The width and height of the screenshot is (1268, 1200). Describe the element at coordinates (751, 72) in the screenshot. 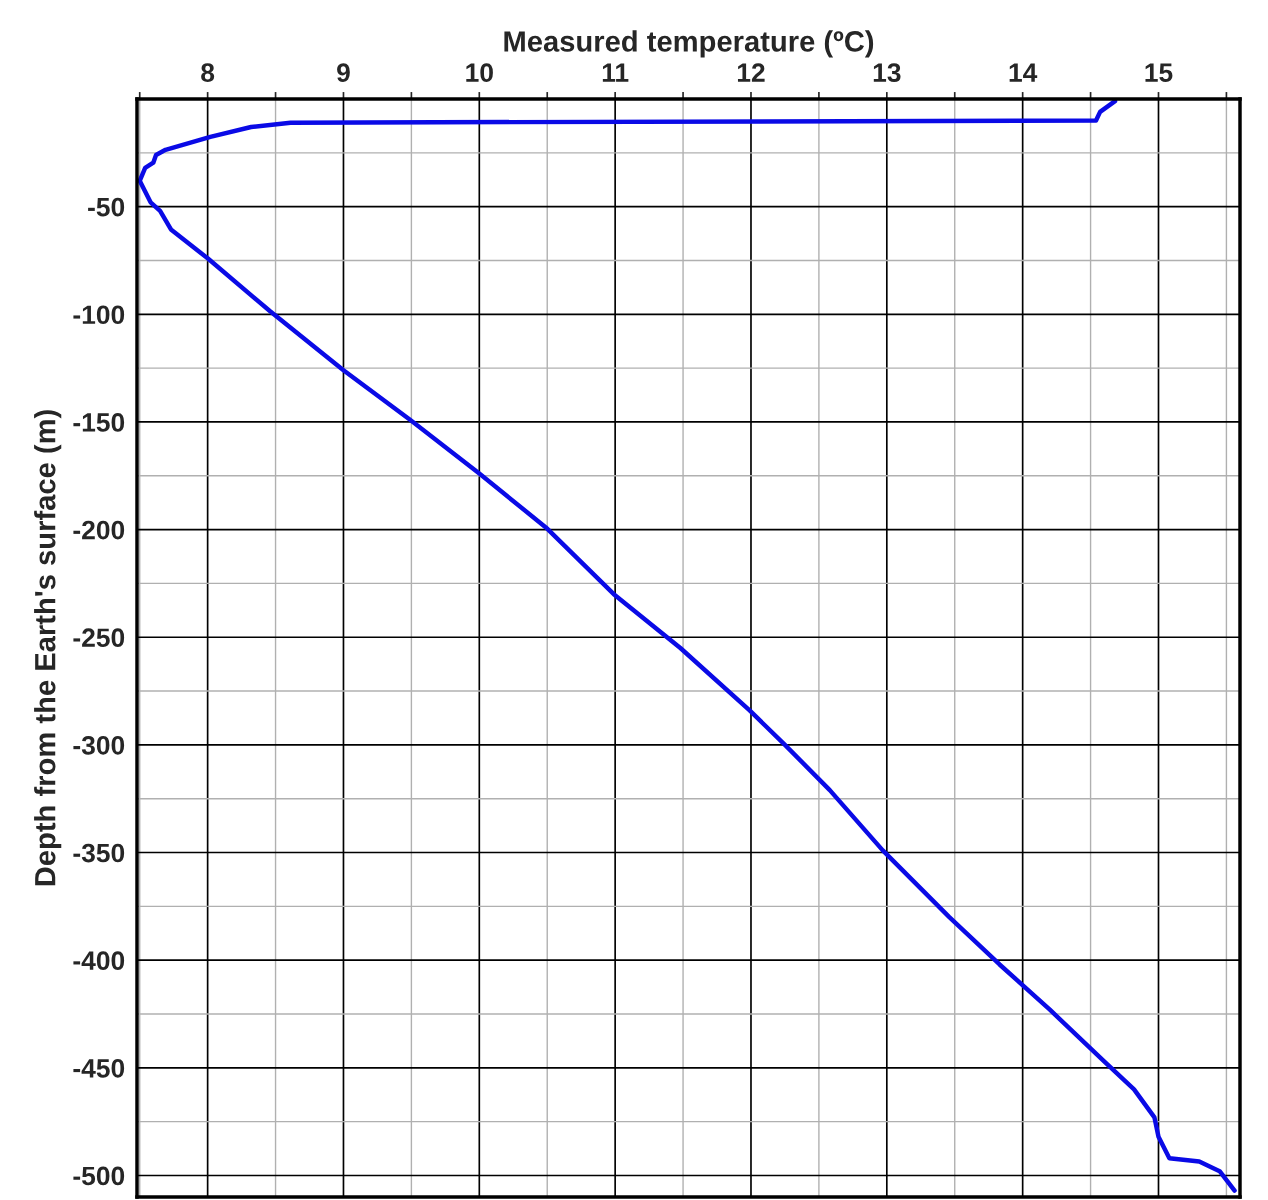

I see `x-tick-label: 12` at that location.